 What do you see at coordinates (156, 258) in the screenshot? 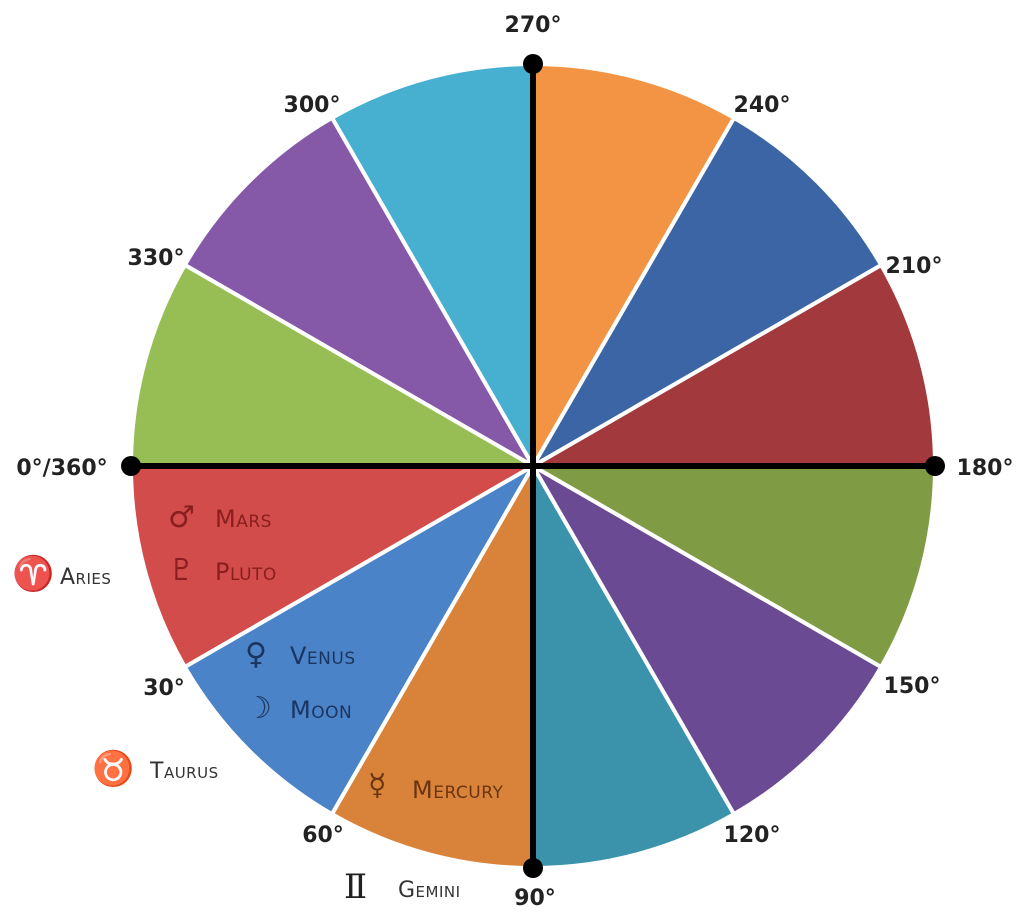
I see `degree-label: 330°` at bounding box center [156, 258].